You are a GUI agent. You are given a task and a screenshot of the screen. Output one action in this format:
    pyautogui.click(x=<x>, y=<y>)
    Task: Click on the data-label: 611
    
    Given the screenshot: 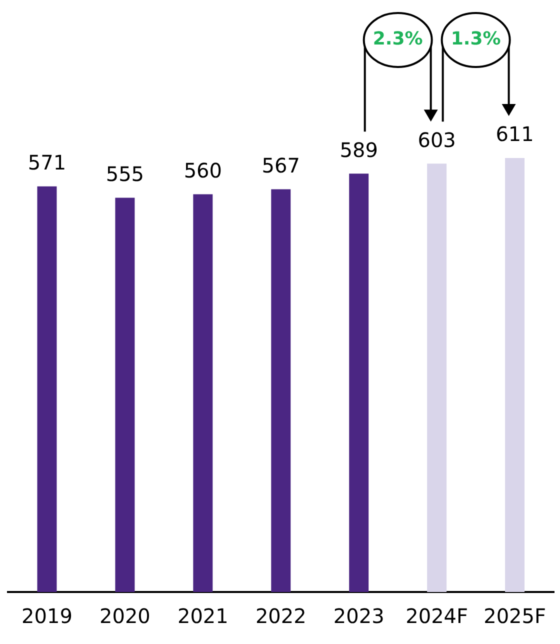 What is the action you would take?
    pyautogui.click(x=515, y=134)
    